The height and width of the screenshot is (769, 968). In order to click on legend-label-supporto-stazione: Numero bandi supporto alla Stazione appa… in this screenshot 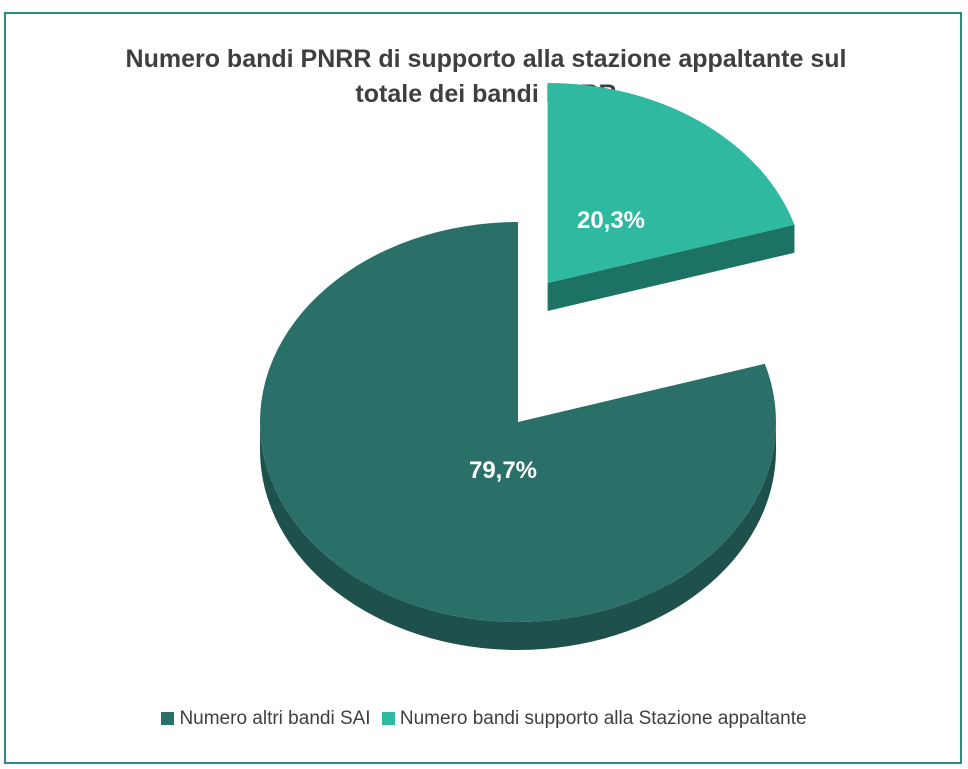, I will do `click(603, 718)`.